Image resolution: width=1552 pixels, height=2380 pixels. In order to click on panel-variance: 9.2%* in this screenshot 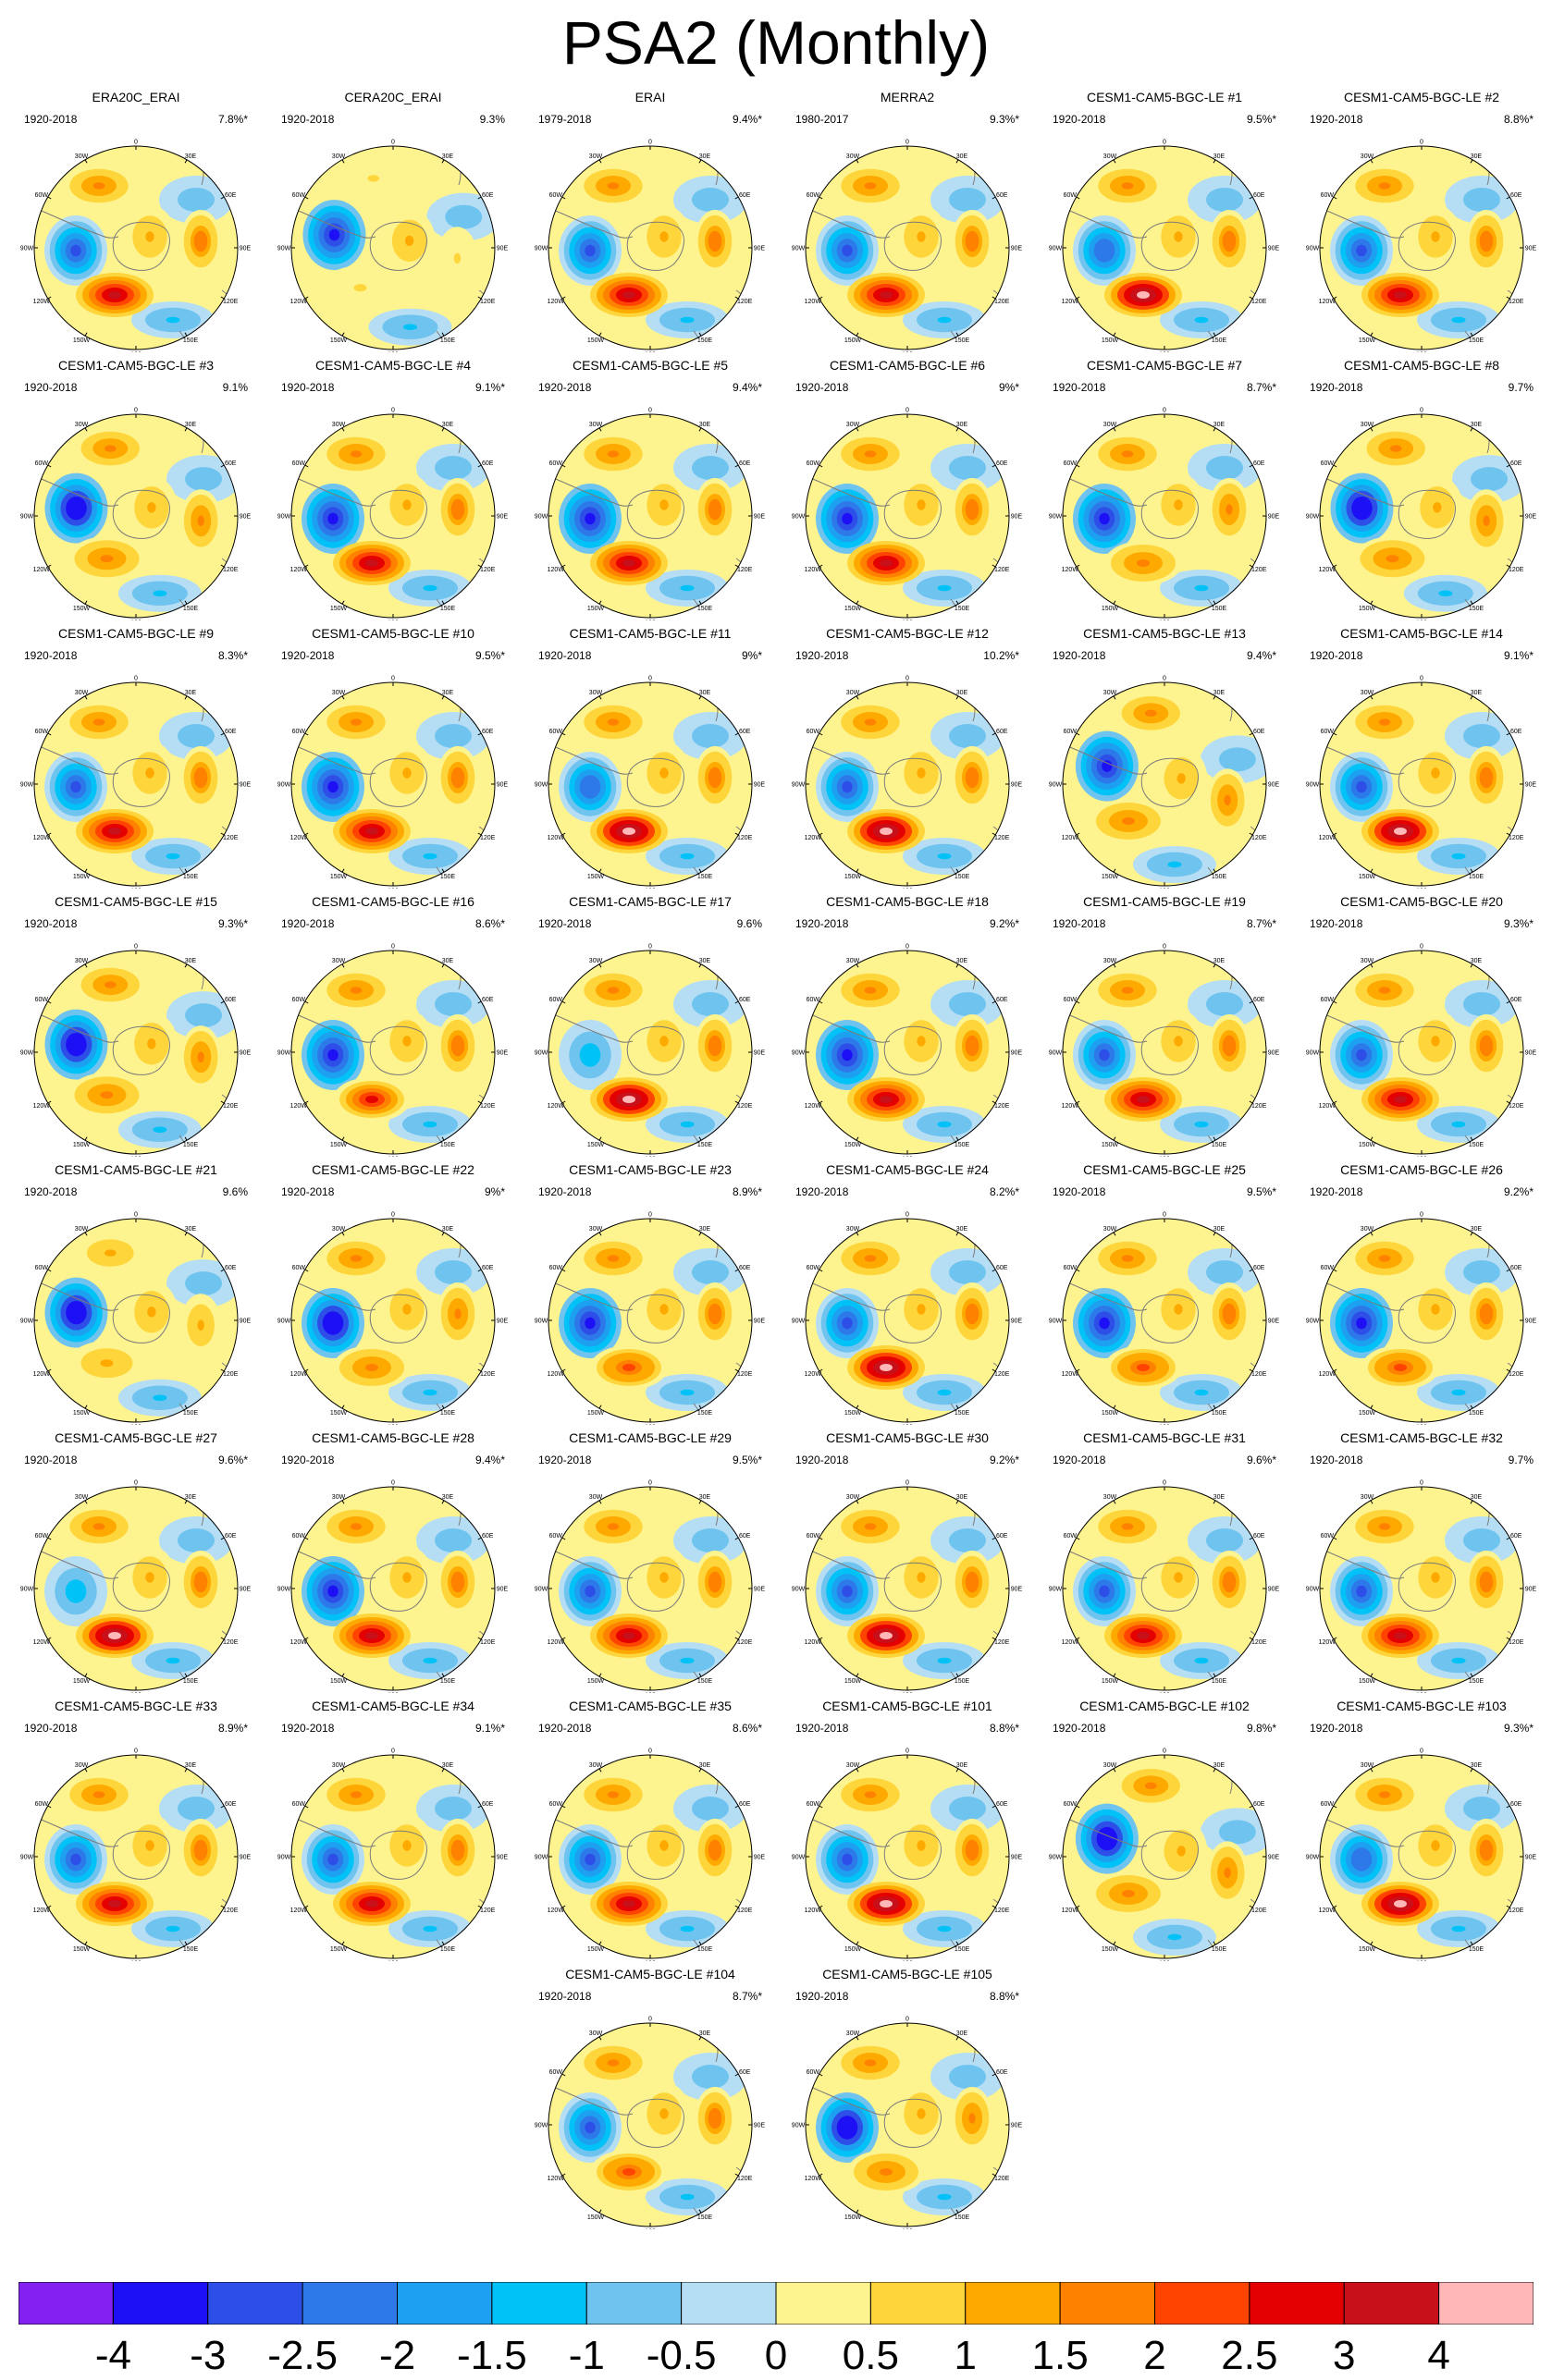, I will do `click(1518, 1191)`.